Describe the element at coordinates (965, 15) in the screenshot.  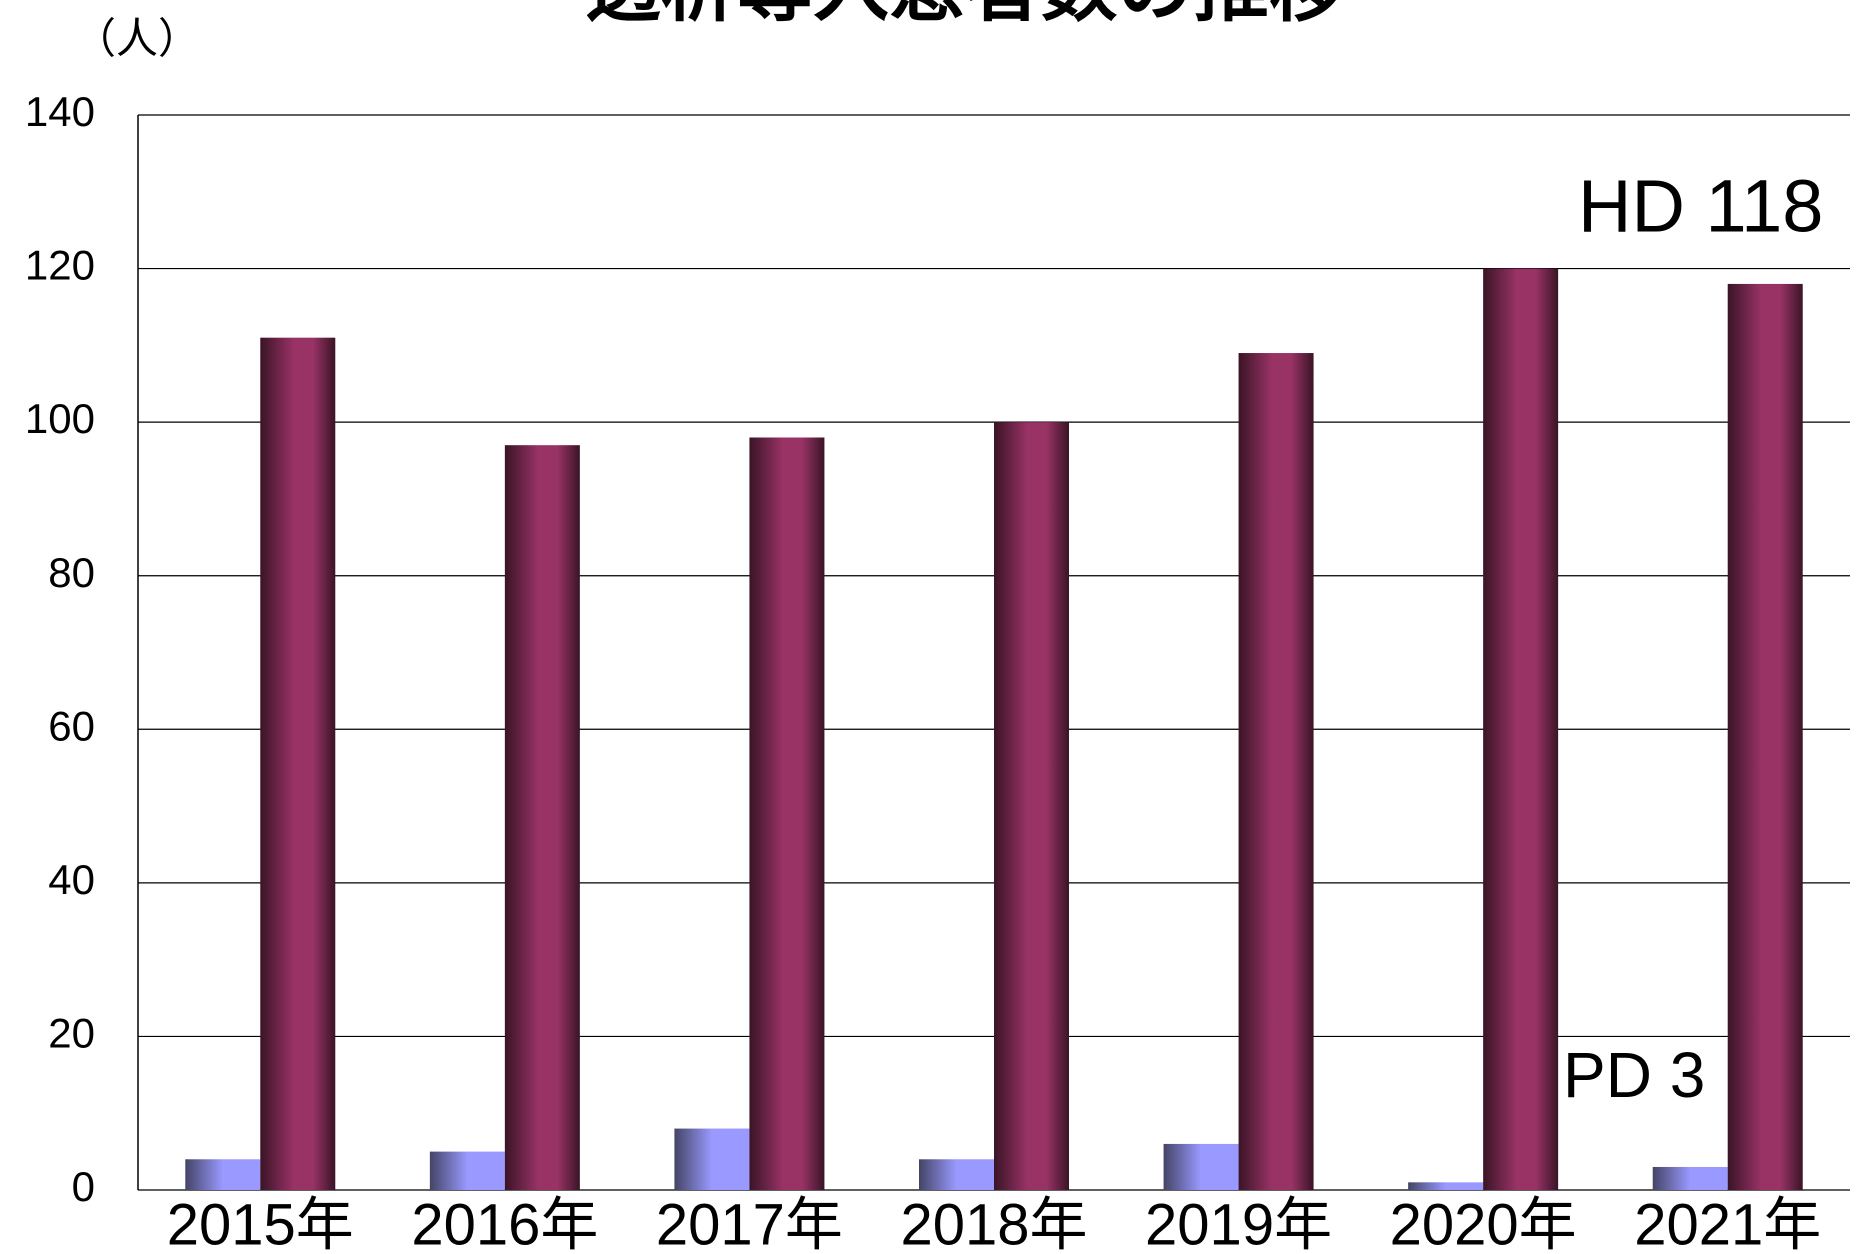
I see `chart-title: 透析導入患者数の推移` at that location.